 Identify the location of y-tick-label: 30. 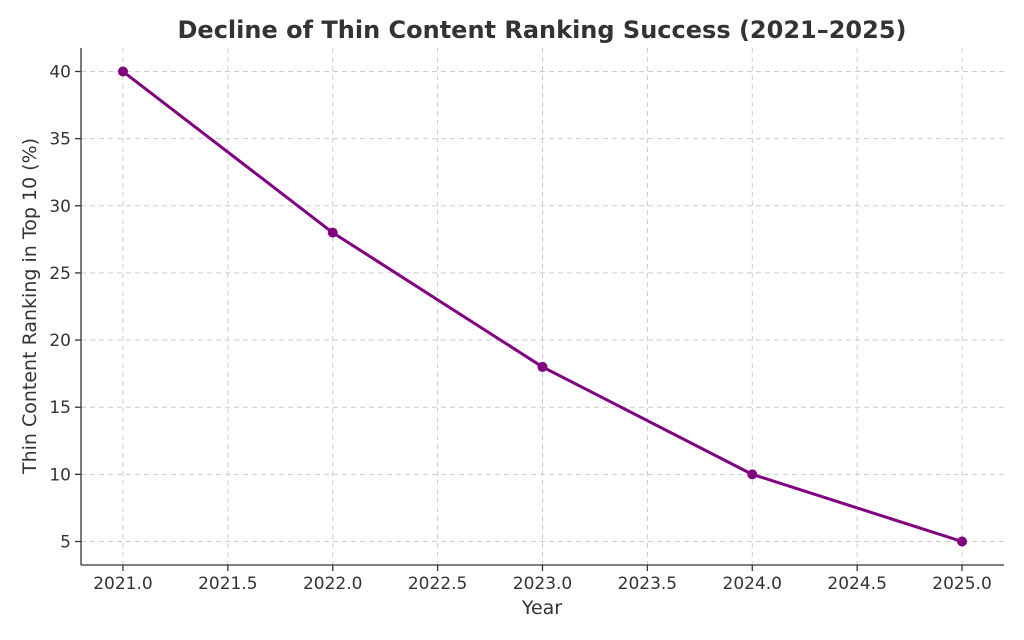
(60, 207).